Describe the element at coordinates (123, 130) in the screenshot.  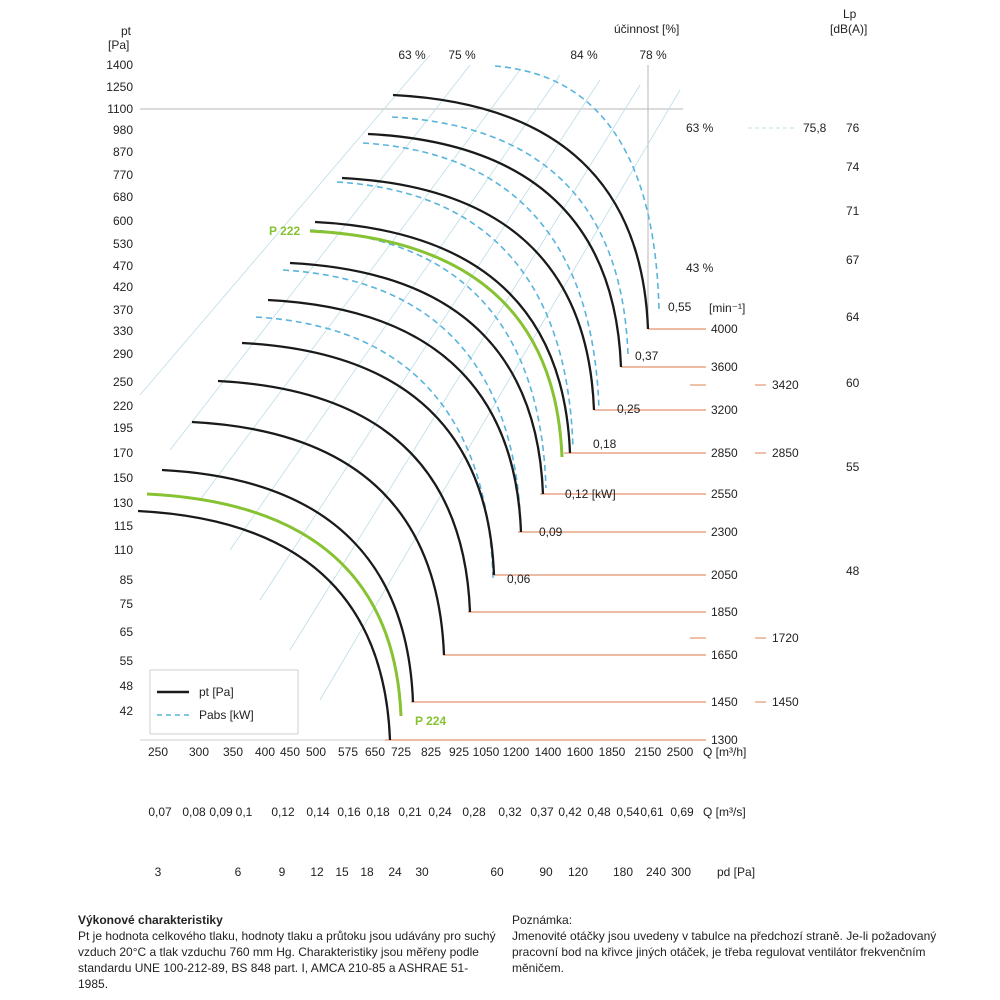
I see `y-left-tick: 980` at that location.